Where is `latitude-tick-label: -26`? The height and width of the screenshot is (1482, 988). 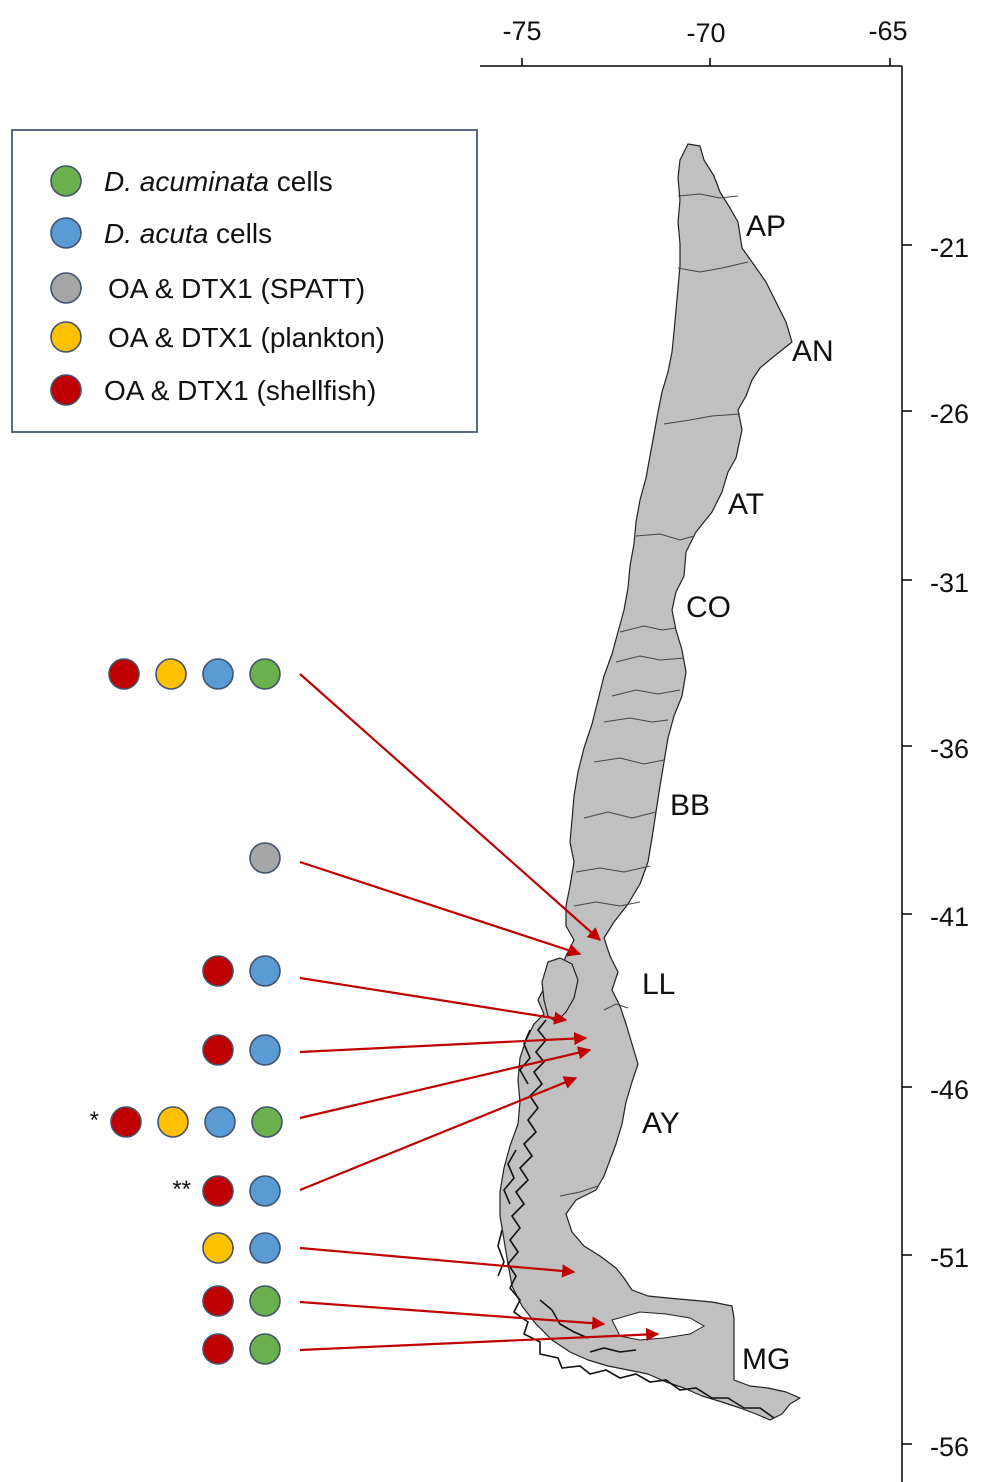 latitude-tick-label: -26 is located at coordinates (949, 414).